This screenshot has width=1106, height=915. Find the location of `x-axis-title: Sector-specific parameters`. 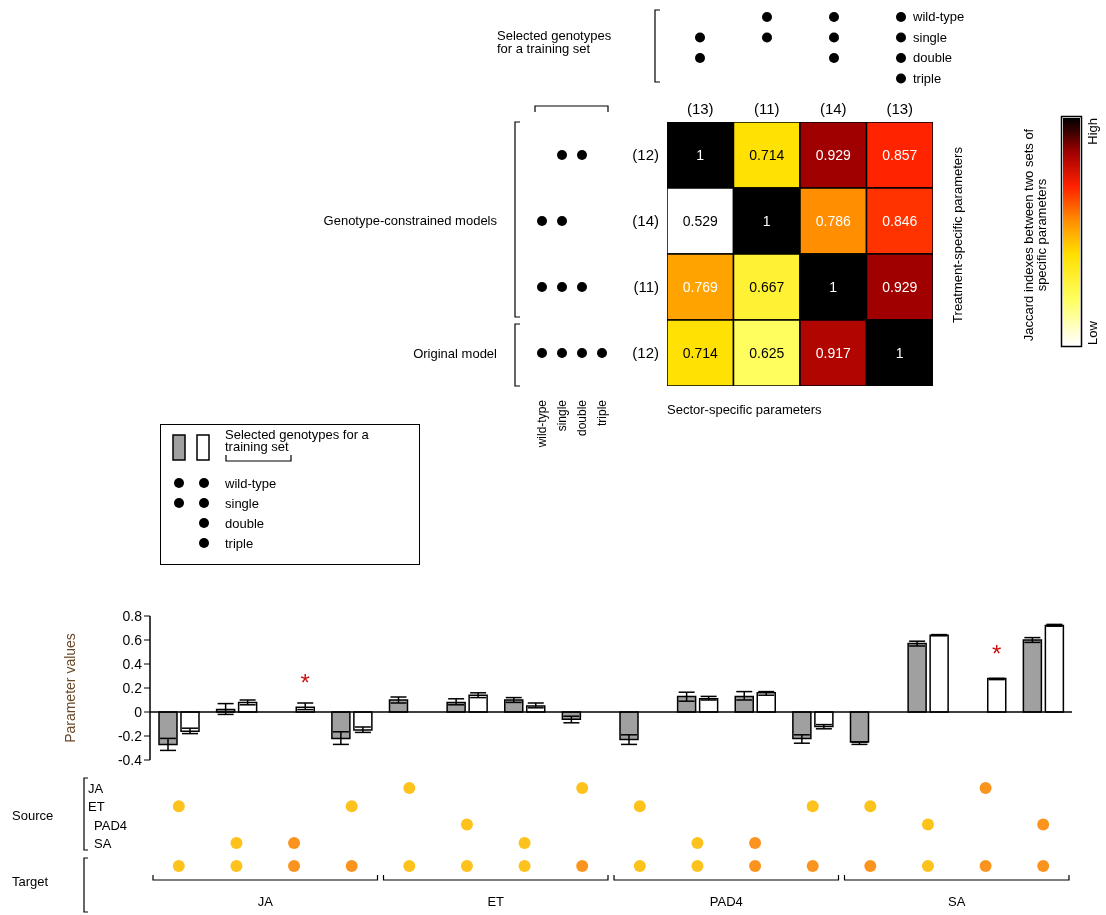

x-axis-title: Sector-specific parameters is located at coordinates (745, 409).